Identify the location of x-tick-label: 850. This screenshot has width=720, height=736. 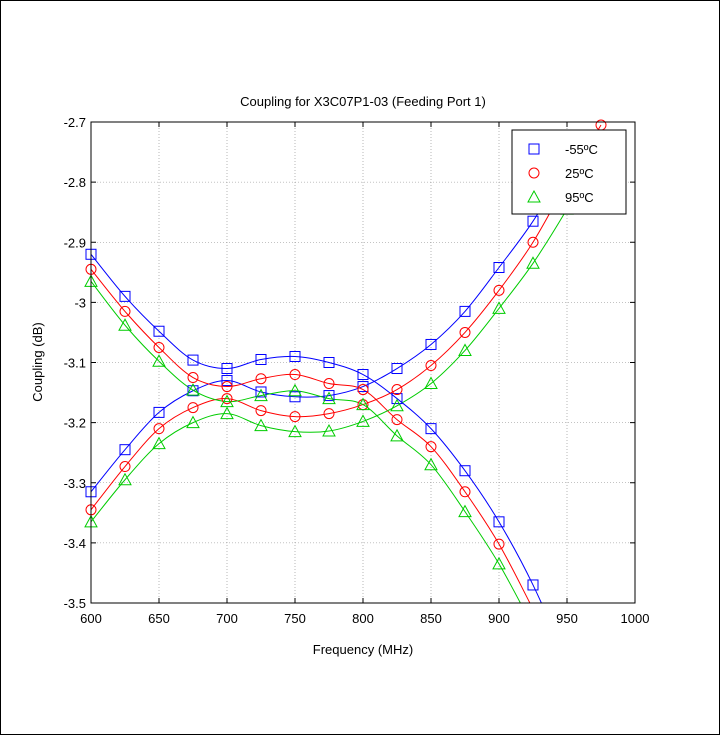
(431, 618).